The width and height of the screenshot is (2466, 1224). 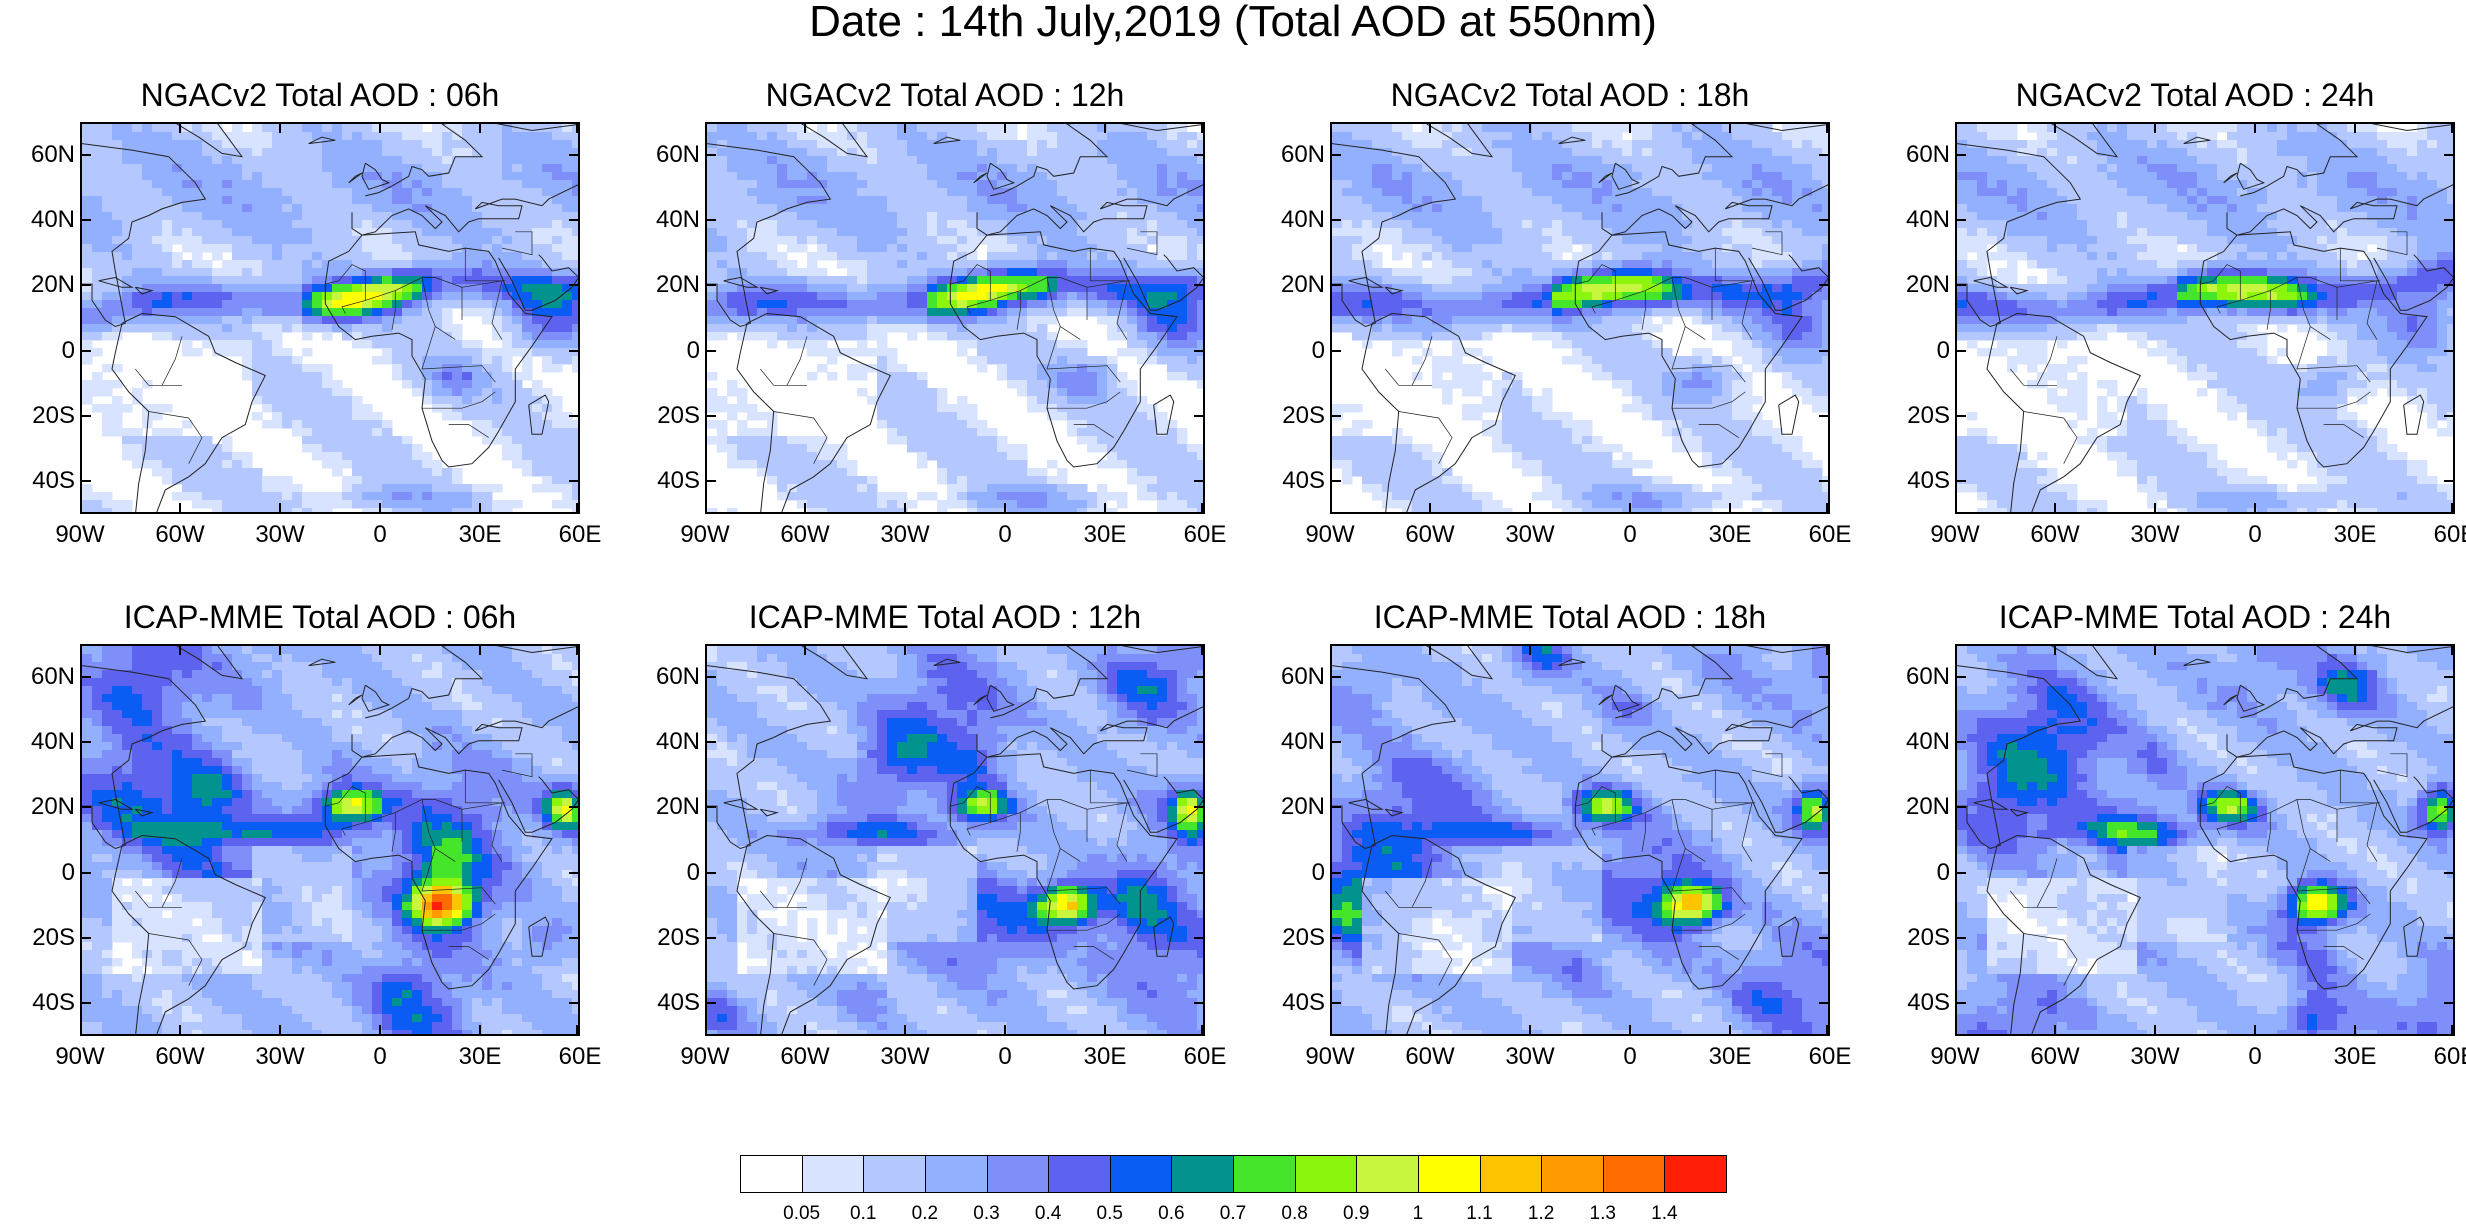 What do you see at coordinates (1290, 155) in the screenshot?
I see `lat-tick-label: 60N` at bounding box center [1290, 155].